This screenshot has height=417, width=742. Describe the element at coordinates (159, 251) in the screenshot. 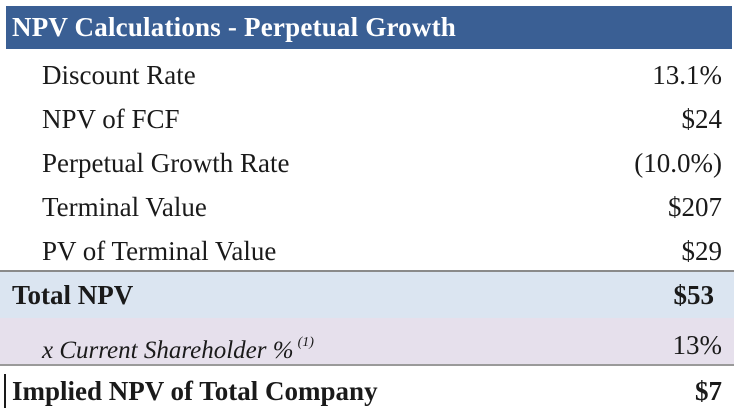

I see `row-label: PV of Terminal Value` at that location.